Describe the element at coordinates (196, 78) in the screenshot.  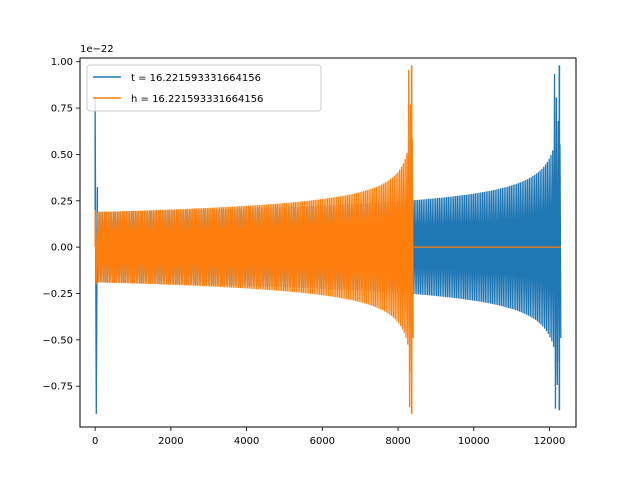
I see `legend-label-t: t = 16.221593331664156` at that location.